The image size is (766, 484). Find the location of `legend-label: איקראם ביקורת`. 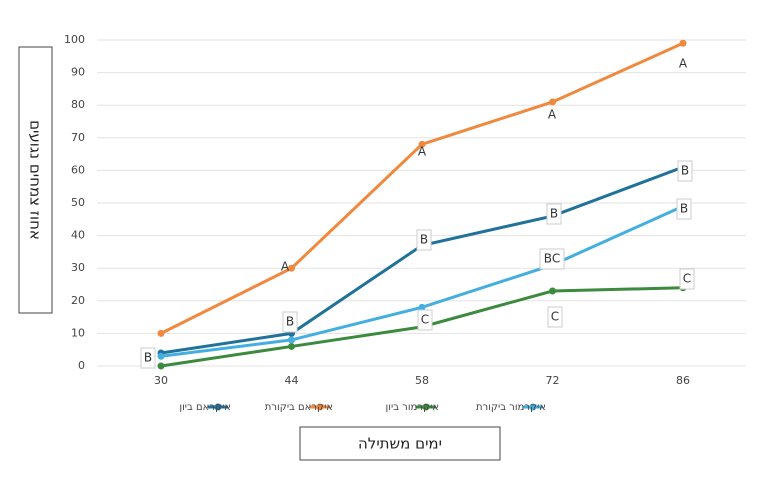

legend-label: איקראם ביקורת is located at coordinates (299, 407).